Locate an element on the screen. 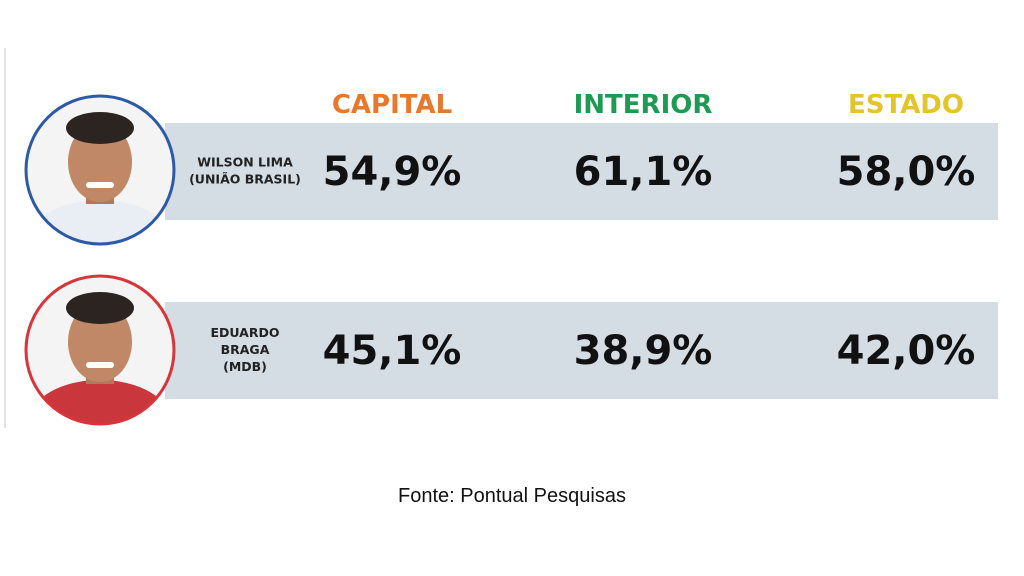 The image size is (1024, 576). candidate-name: EDUARDO is located at coordinates (245, 332).